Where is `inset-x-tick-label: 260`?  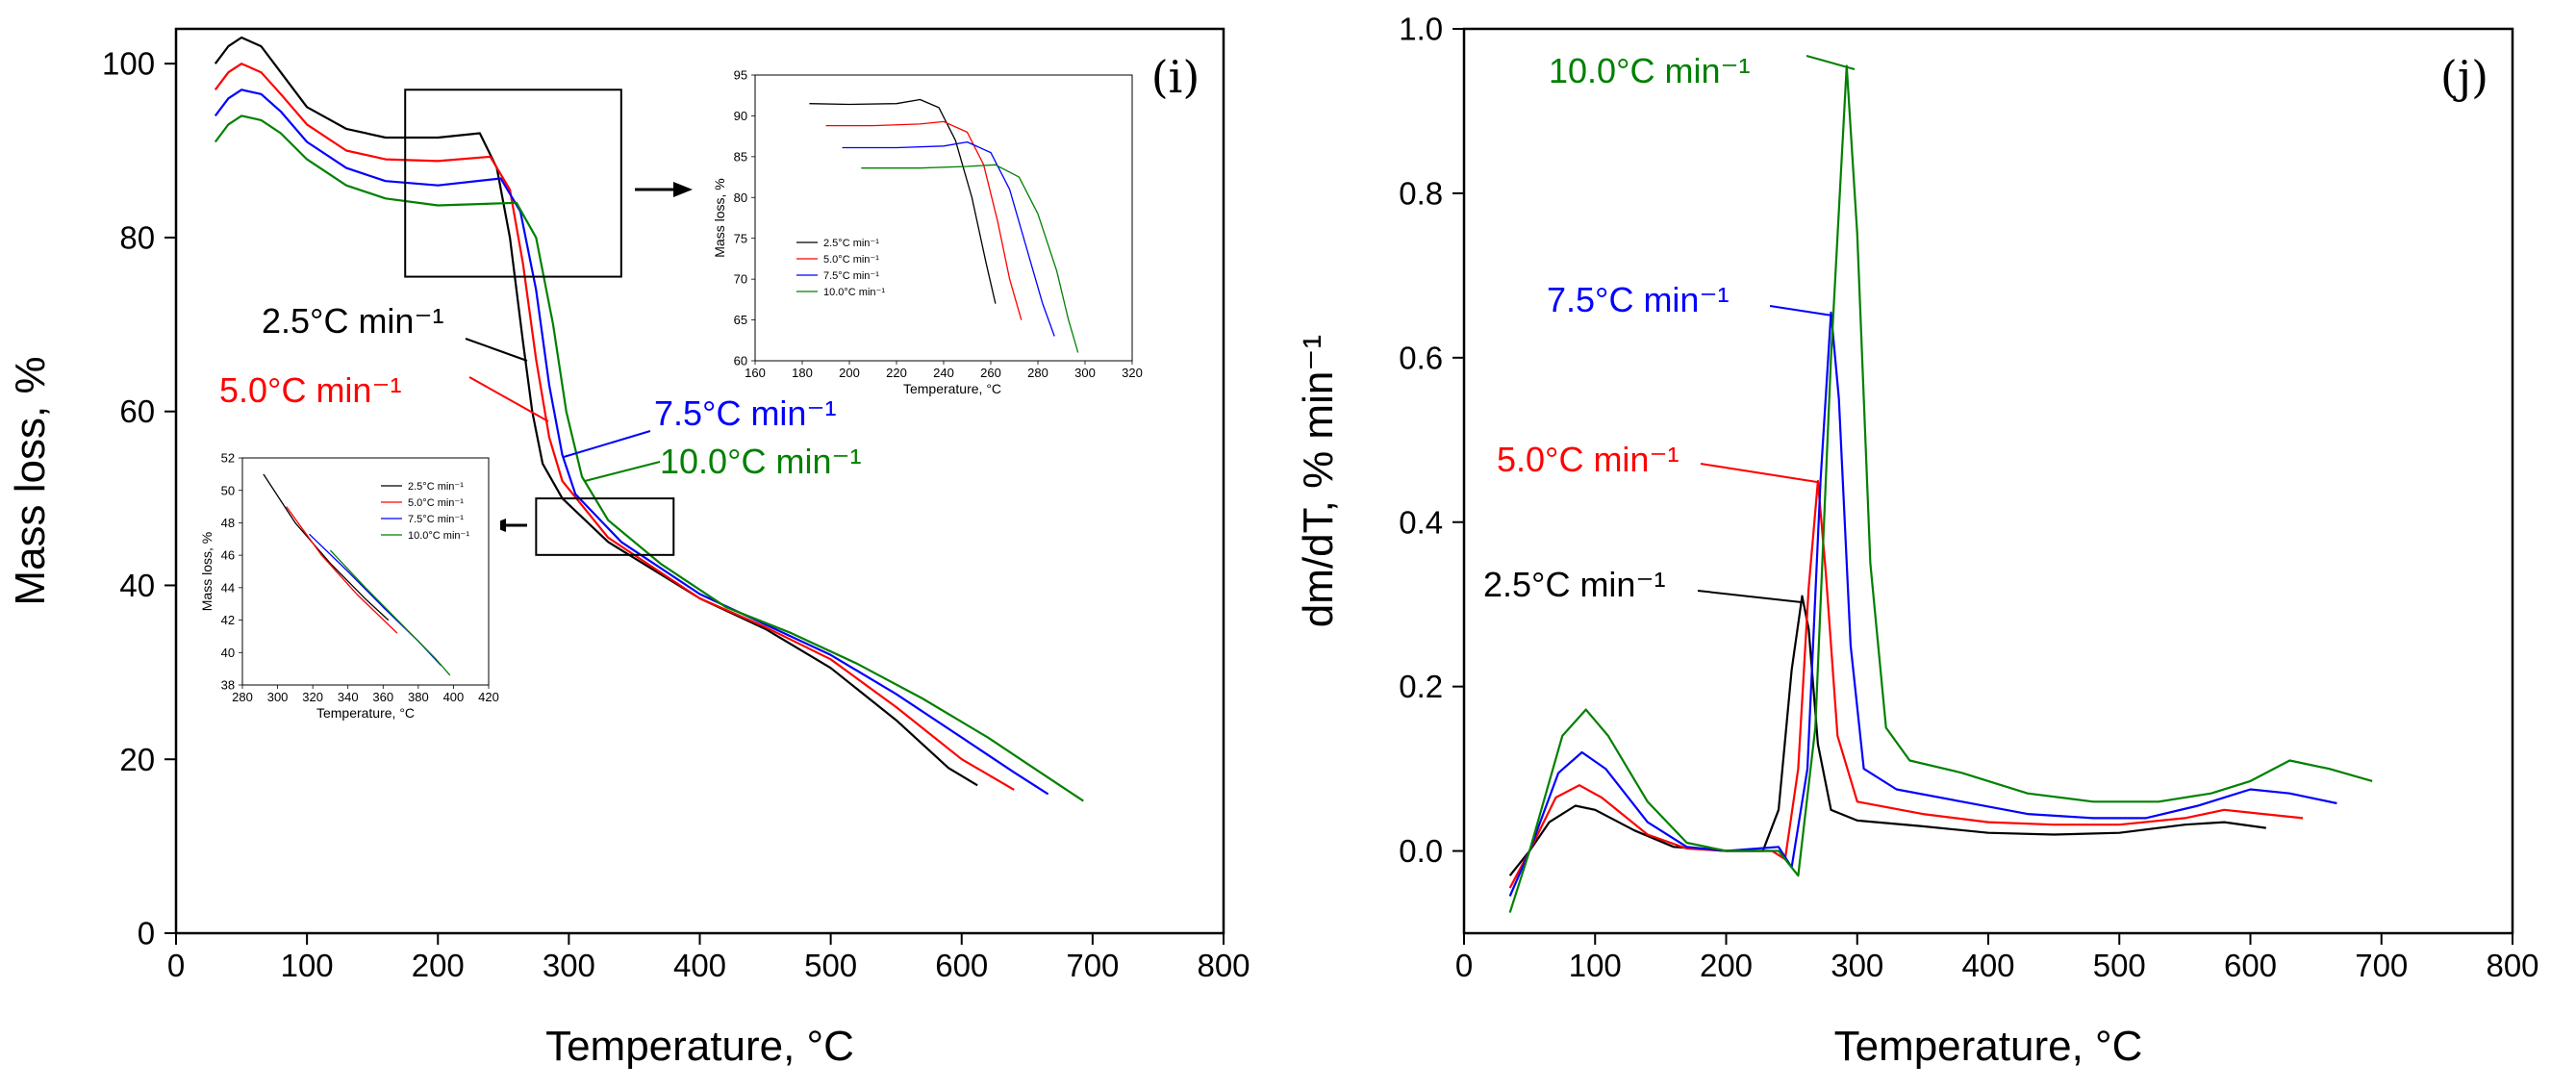 inset-x-tick-label: 260 is located at coordinates (991, 373).